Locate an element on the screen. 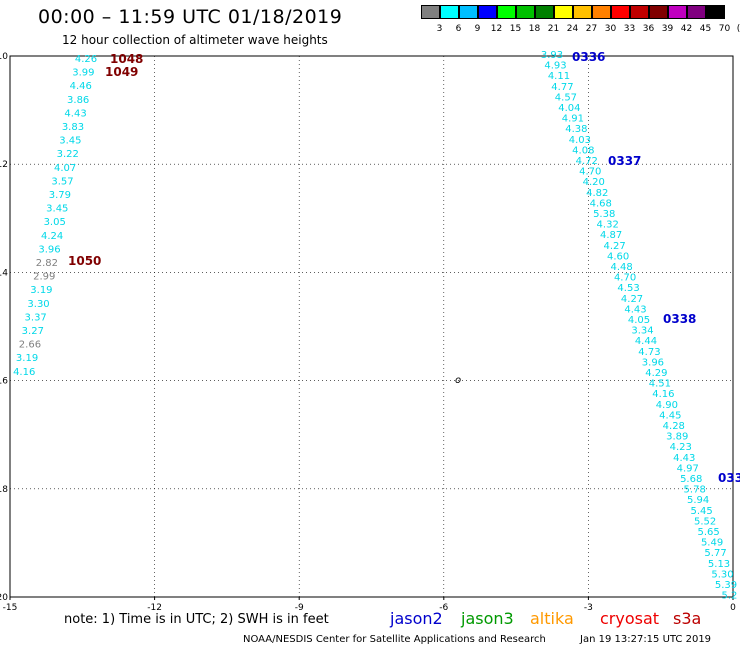 The image size is (740, 650). scale-label: 15 is located at coordinates (515, 29).